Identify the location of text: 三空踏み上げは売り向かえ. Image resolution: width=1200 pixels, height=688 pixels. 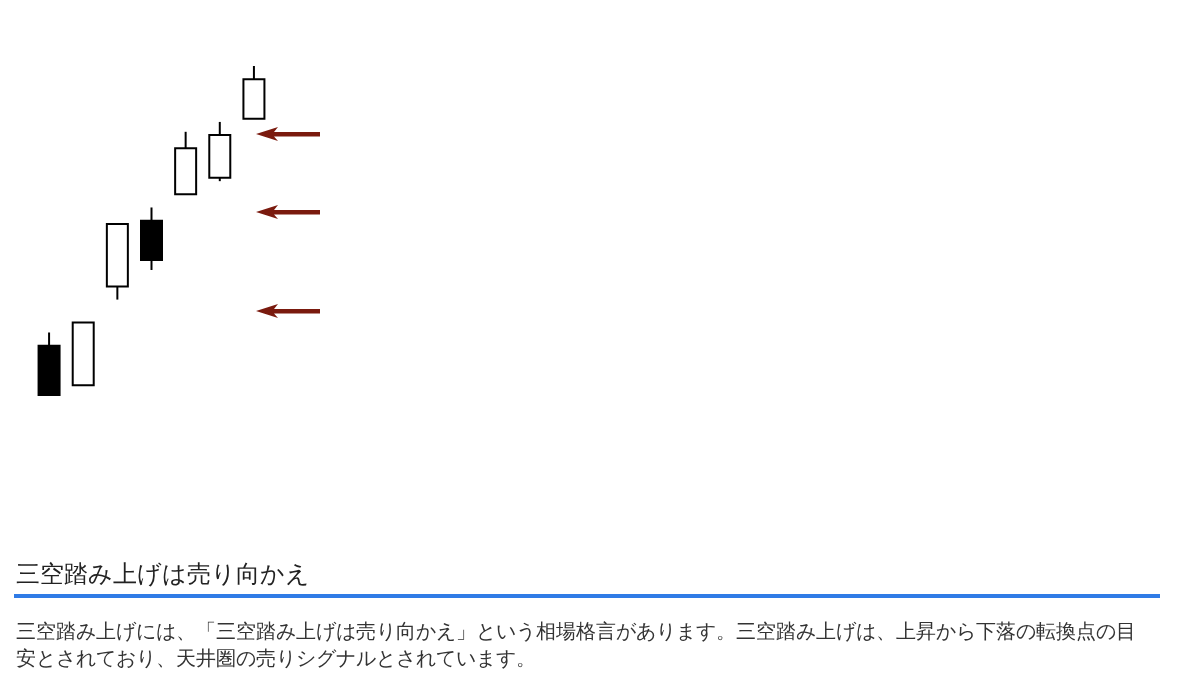
(163, 574).